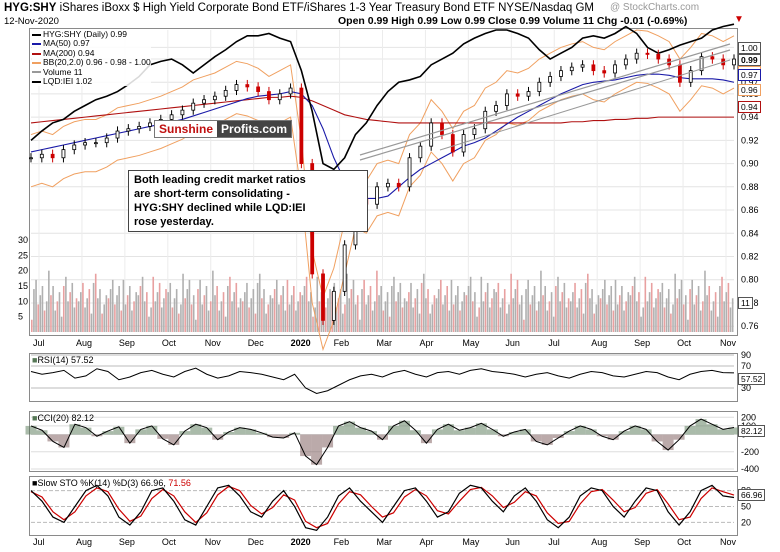  Describe the element at coordinates (91, 43) in the screenshot. I see `legend-item-ma50: MA(50) 0.97` at that location.